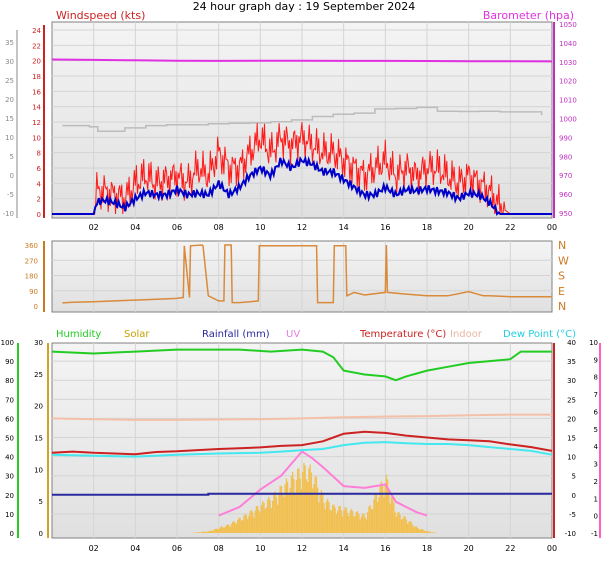  Describe the element at coordinates (552, 548) in the screenshot. I see `temp-x-tick-00: 00` at that location.